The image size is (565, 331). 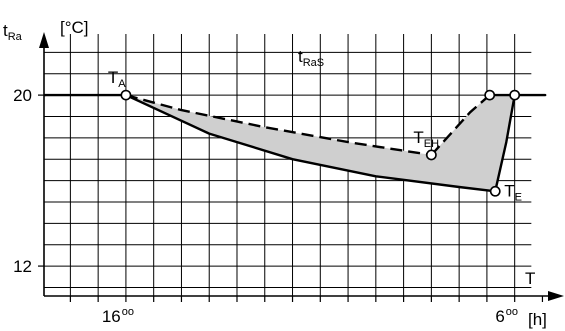 What do you see at coordinates (490, 95) in the screenshot?
I see `marker-recover1` at bounding box center [490, 95].